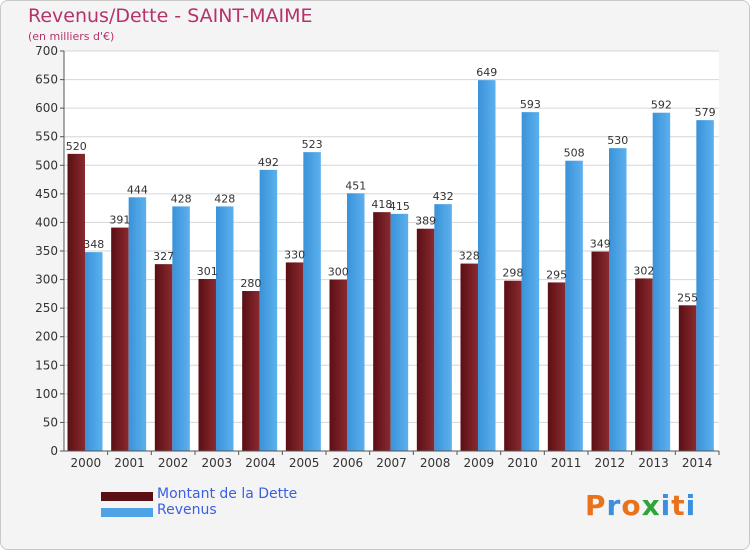 The width and height of the screenshot is (750, 550). What do you see at coordinates (479, 463) in the screenshot?
I see `x-tick-label: 2009` at bounding box center [479, 463].